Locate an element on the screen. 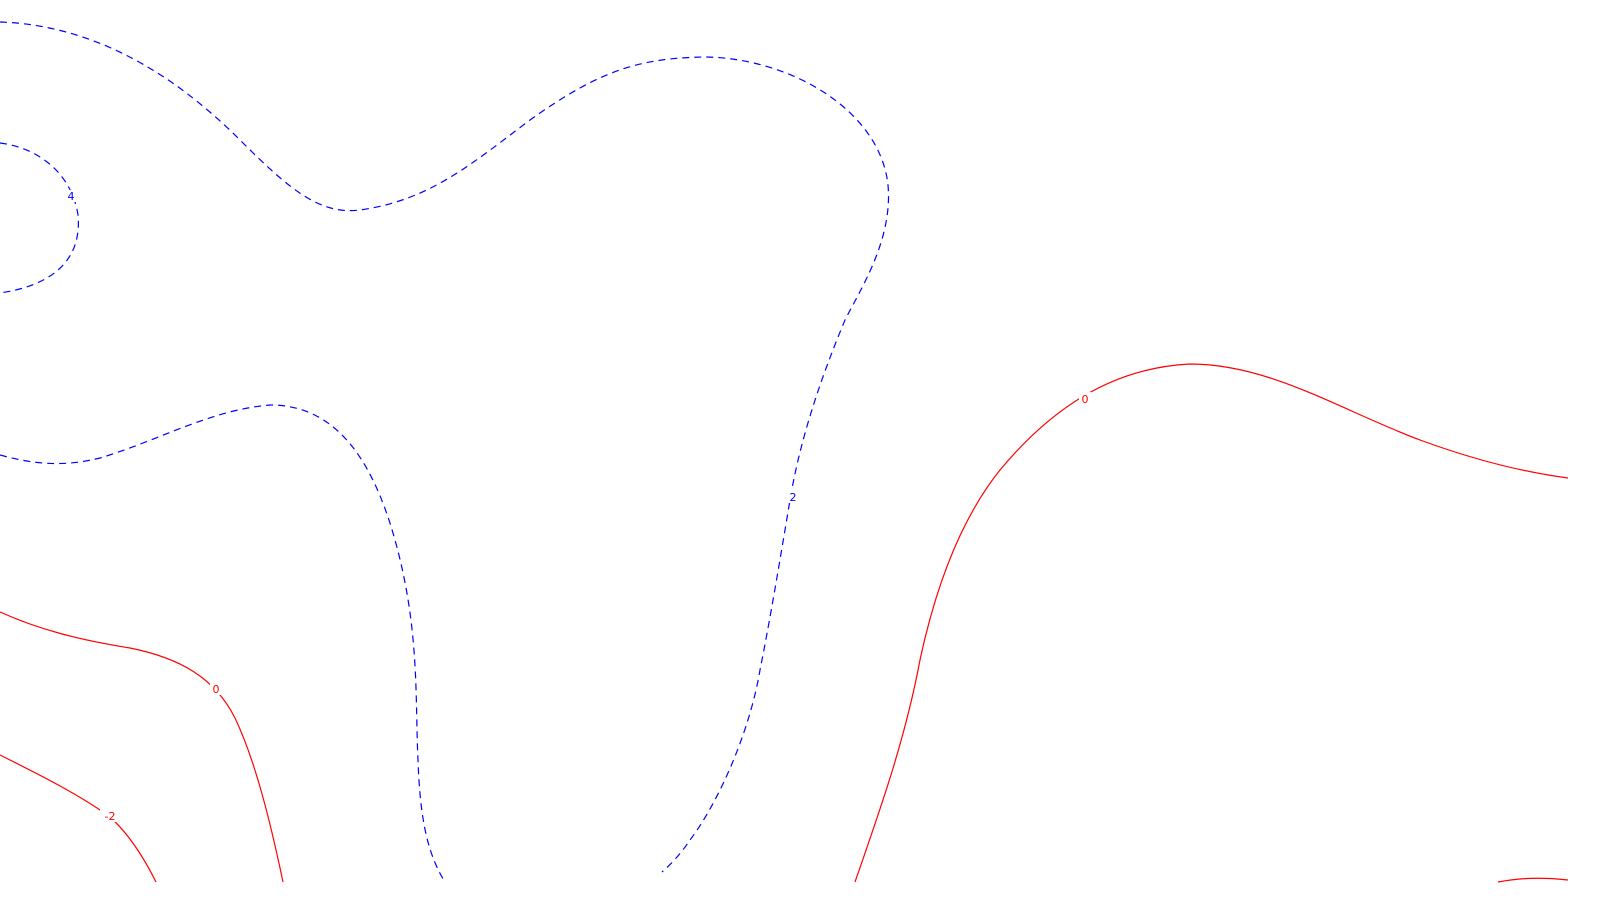 The width and height of the screenshot is (1600, 900). contour-label-group-2: 2 is located at coordinates (793, 497).